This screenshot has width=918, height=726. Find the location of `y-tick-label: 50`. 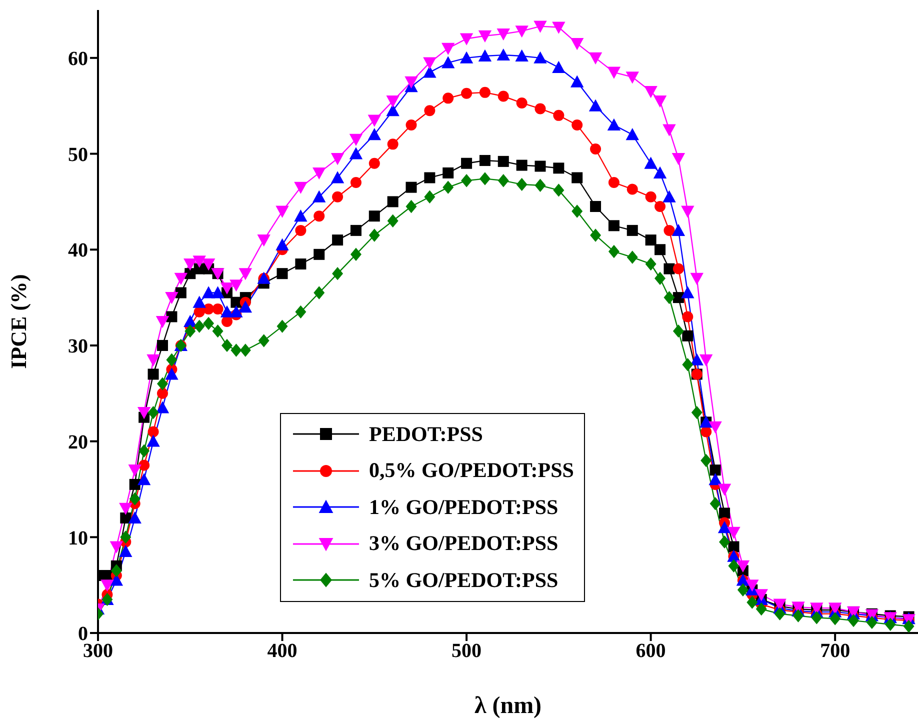

y-tick-label: 50 is located at coordinates (78, 155).